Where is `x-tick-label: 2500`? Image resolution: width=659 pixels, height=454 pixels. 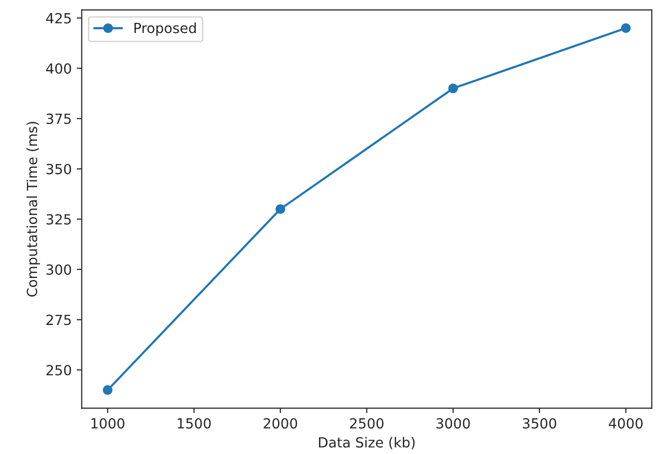 x-tick-label: 2500 is located at coordinates (367, 423).